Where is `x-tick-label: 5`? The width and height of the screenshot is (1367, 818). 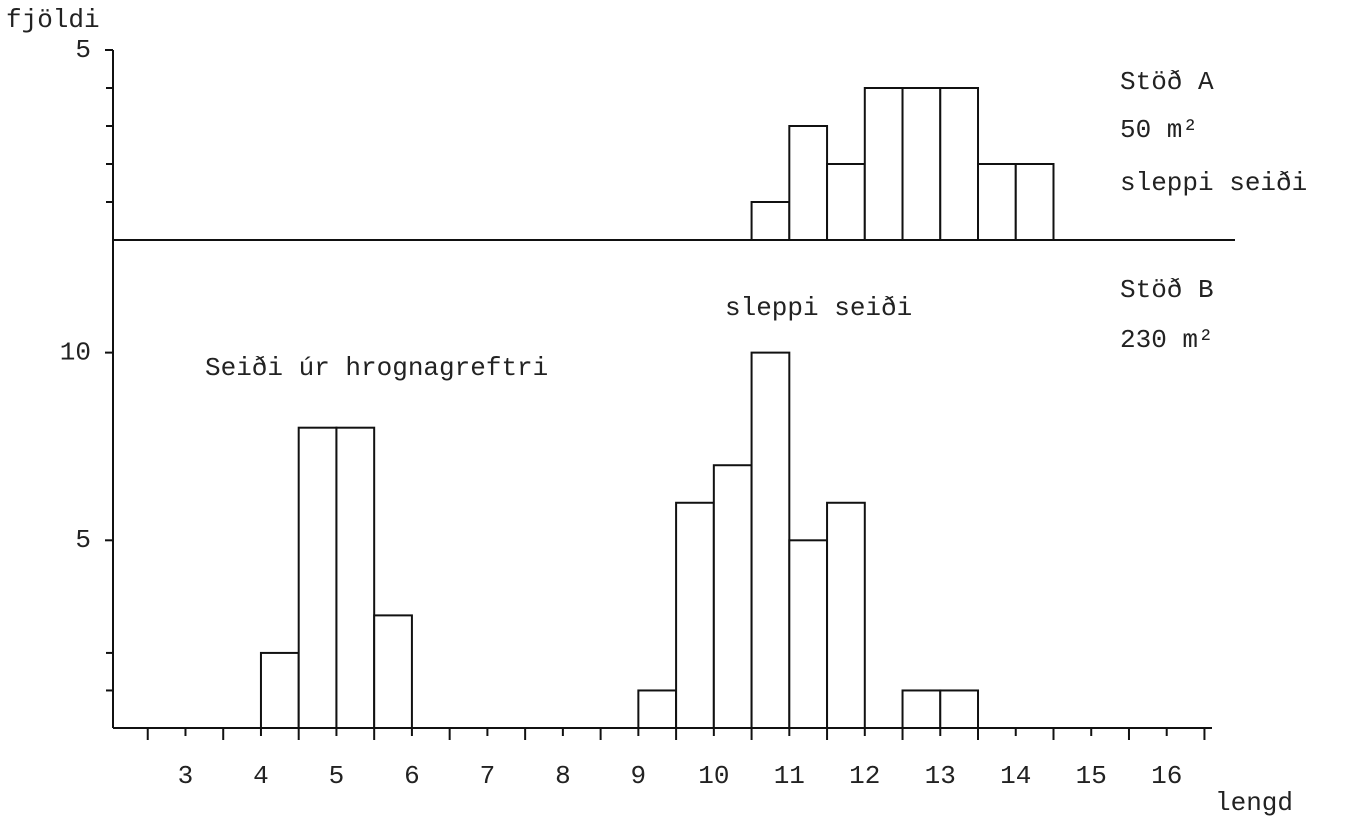 x-tick-label: 5 is located at coordinates (337, 776).